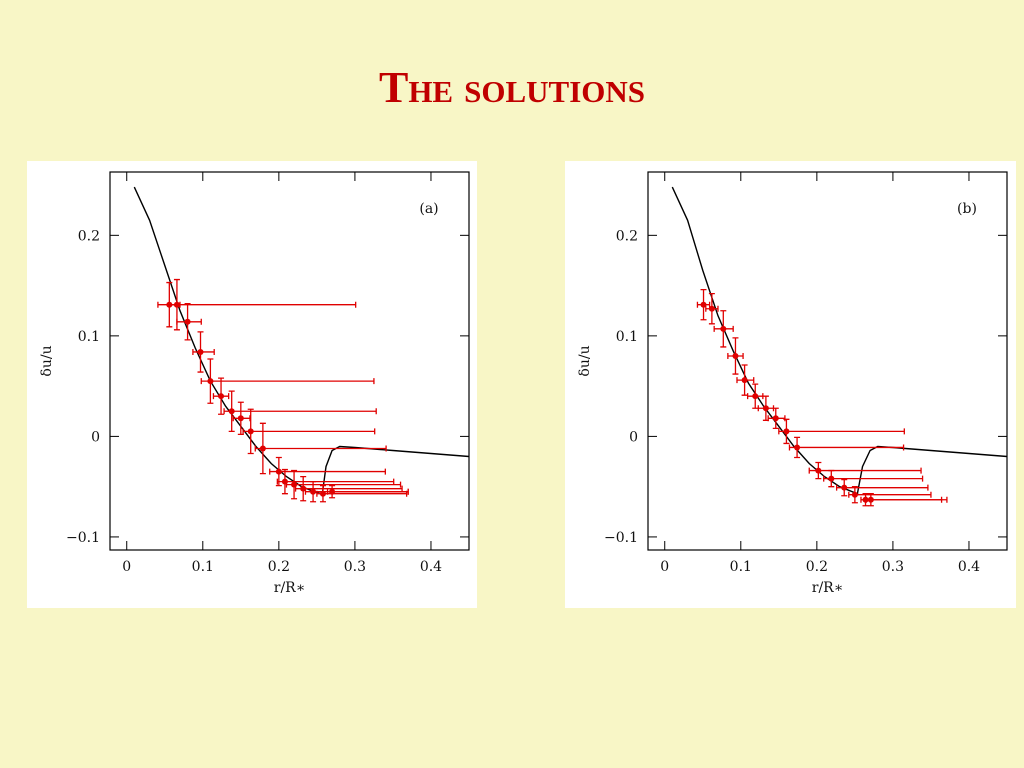  I want to click on model-curve, so click(839, 341).